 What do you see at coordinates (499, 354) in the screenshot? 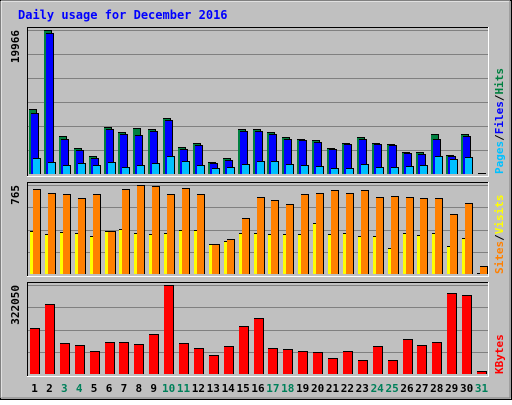
I see `legend-kbytes: KBytes` at bounding box center [499, 354].